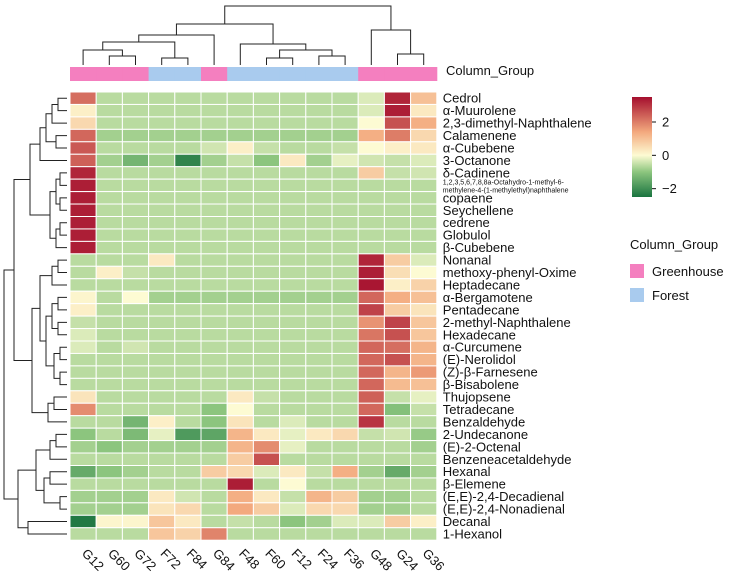 The image size is (749, 582). What do you see at coordinates (674, 244) in the screenshot?
I see `legend-title: Column_Group` at bounding box center [674, 244].